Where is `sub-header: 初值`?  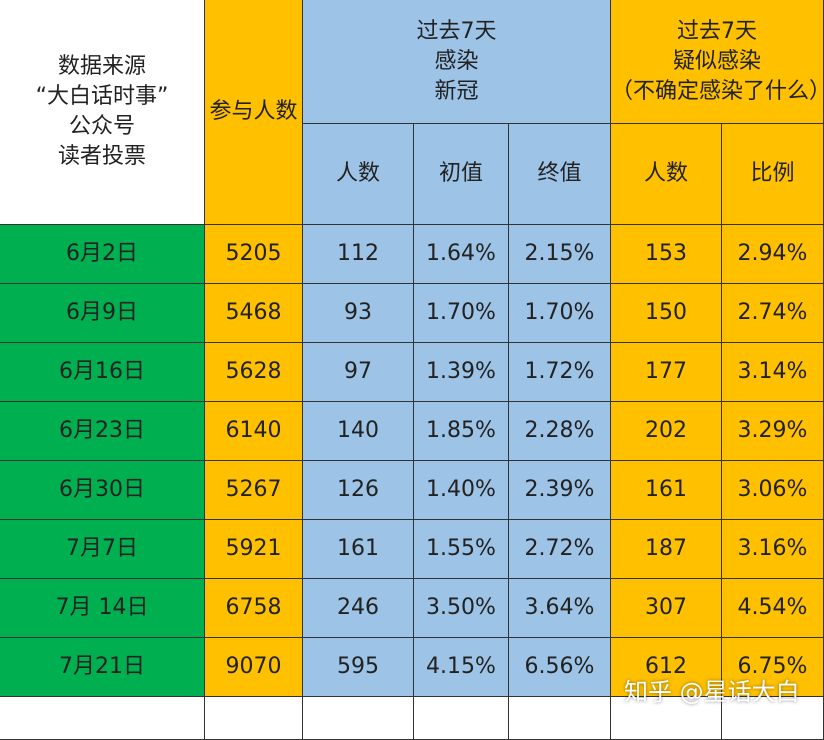
sub-header: 初值 is located at coordinates (461, 174).